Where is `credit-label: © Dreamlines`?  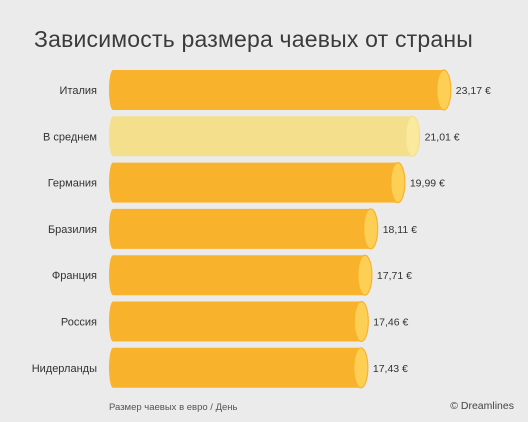 credit-label: © Dreamlines is located at coordinates (482, 406).